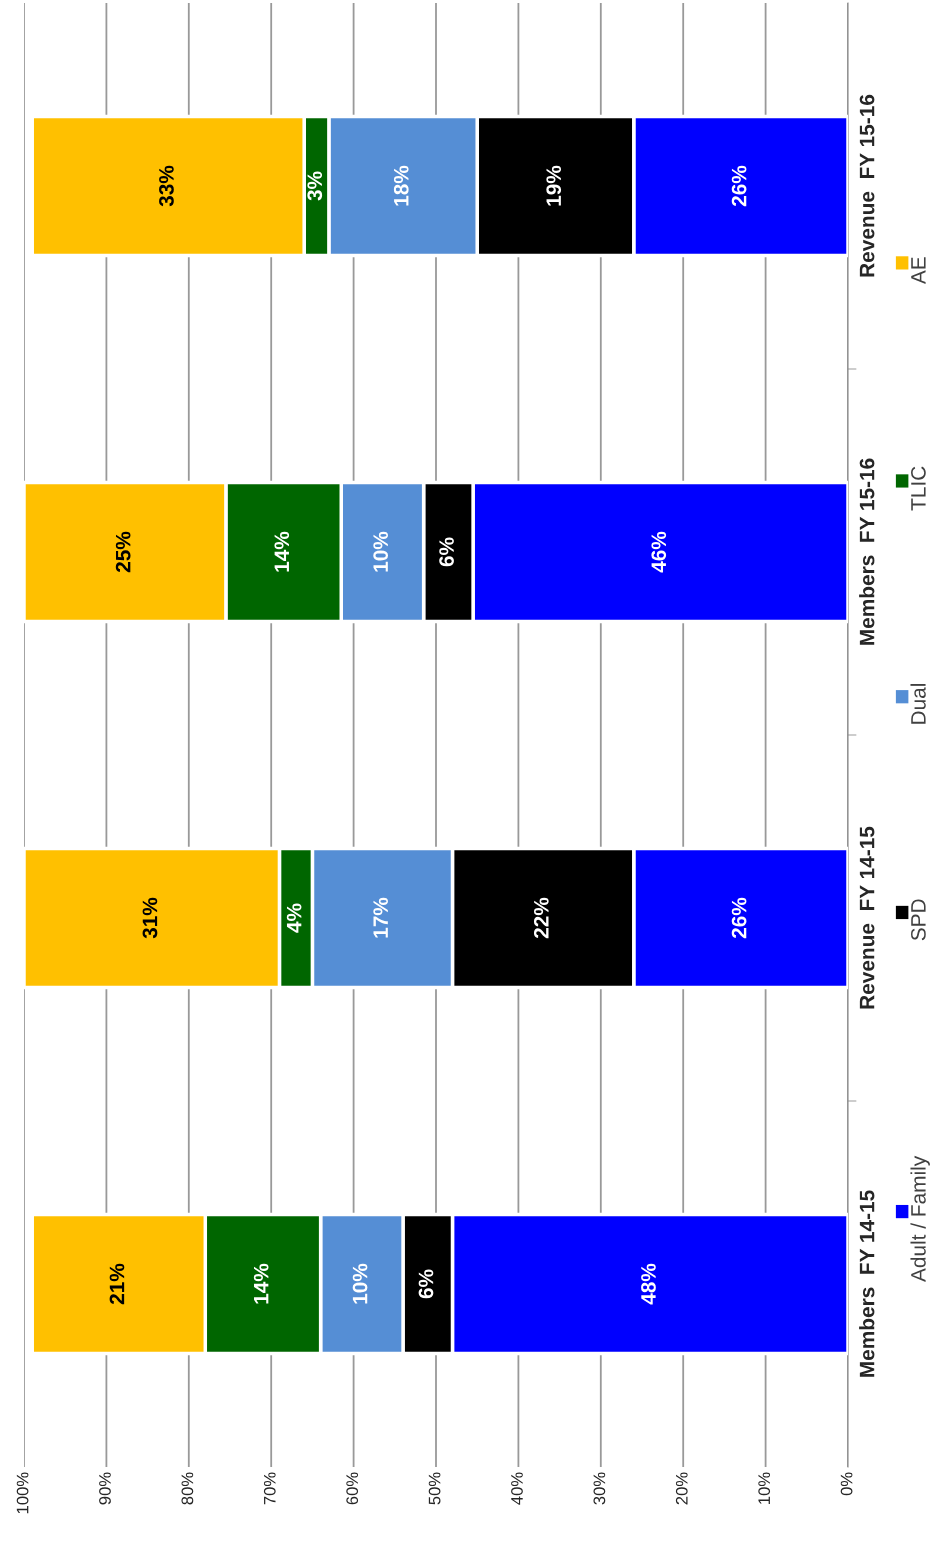 This screenshot has width=947, height=1550. What do you see at coordinates (918, 920) in the screenshot?
I see `legend-label: SPD` at bounding box center [918, 920].